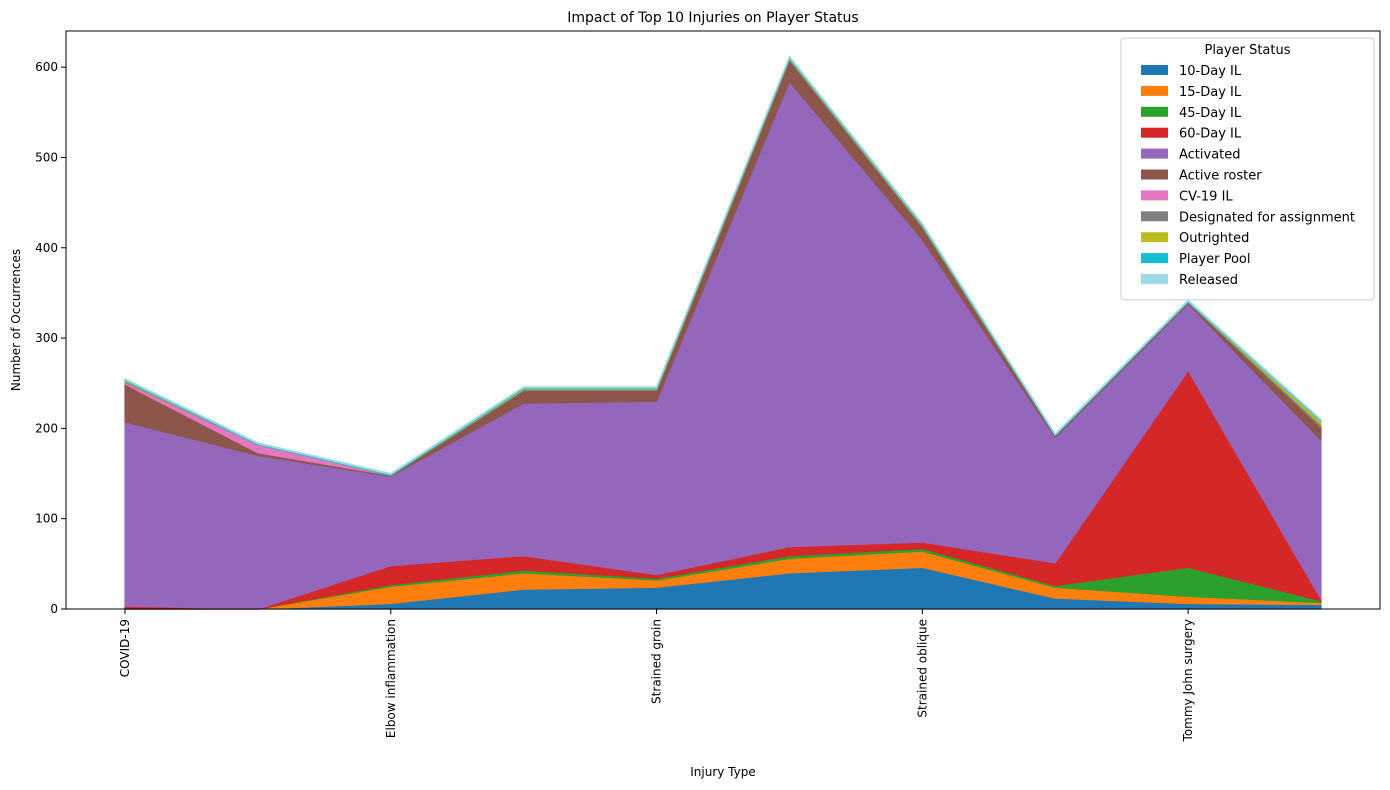  I want to click on legend-swatch-60-day-il, so click(1154, 132).